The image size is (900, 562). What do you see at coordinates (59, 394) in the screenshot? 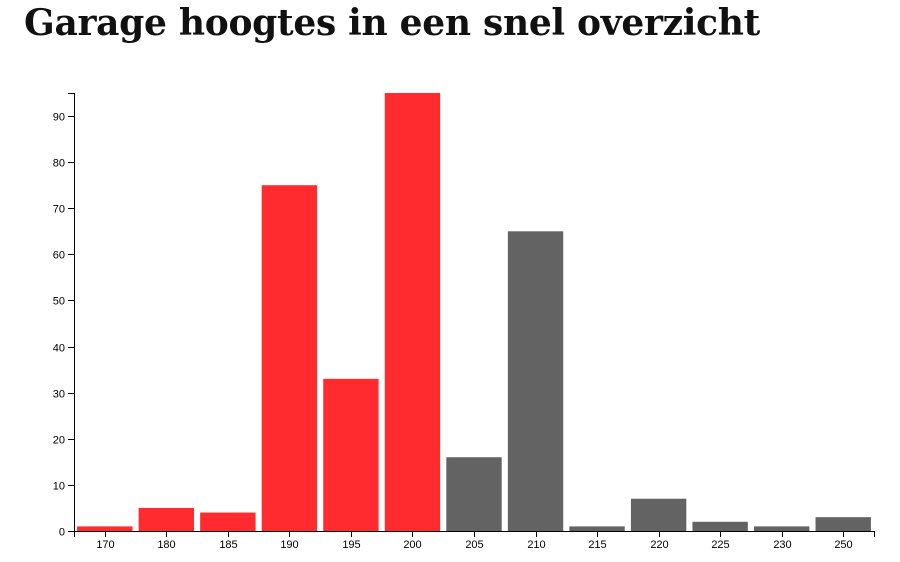
I see `y-tick-label-30: 30` at bounding box center [59, 394].